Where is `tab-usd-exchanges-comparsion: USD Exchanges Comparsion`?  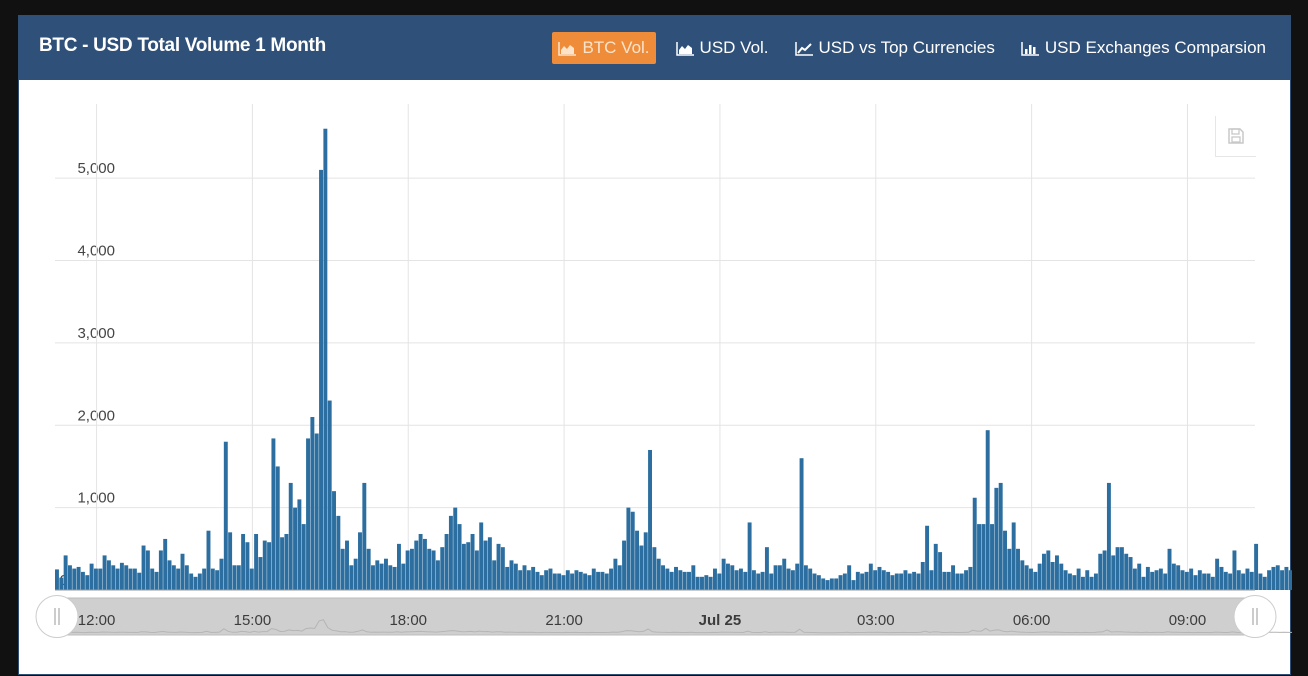 tab-usd-exchanges-comparsion: USD Exchanges Comparsion is located at coordinates (1143, 48).